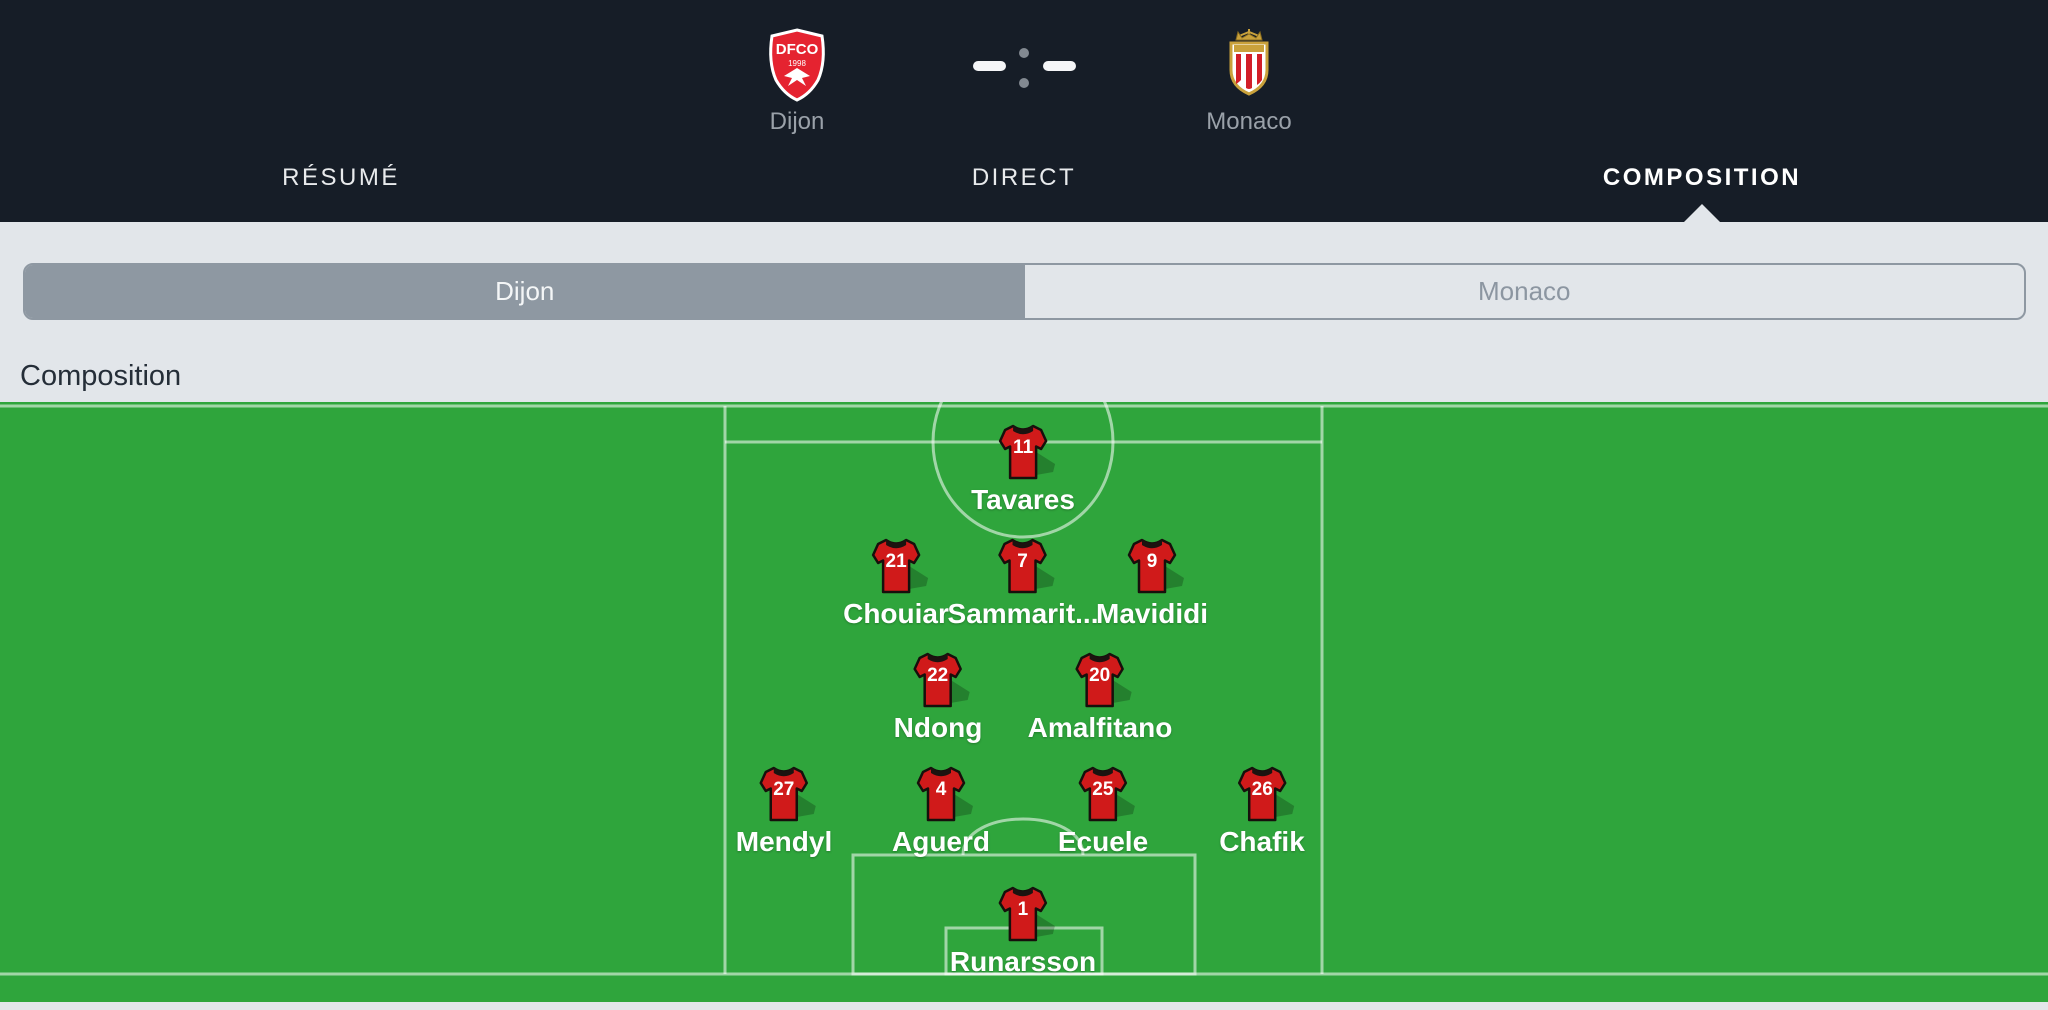  What do you see at coordinates (1261, 789) in the screenshot?
I see `svg-text: 26` at bounding box center [1261, 789].